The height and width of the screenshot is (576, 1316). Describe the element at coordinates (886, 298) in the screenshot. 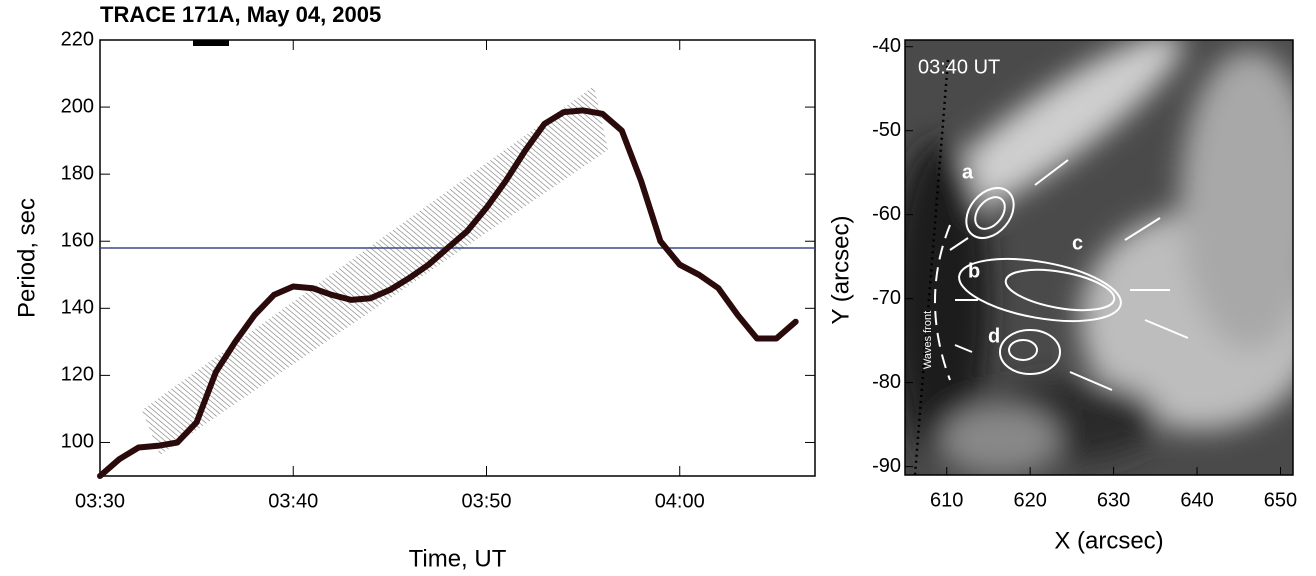

I see `y-tick-label: -70` at that location.